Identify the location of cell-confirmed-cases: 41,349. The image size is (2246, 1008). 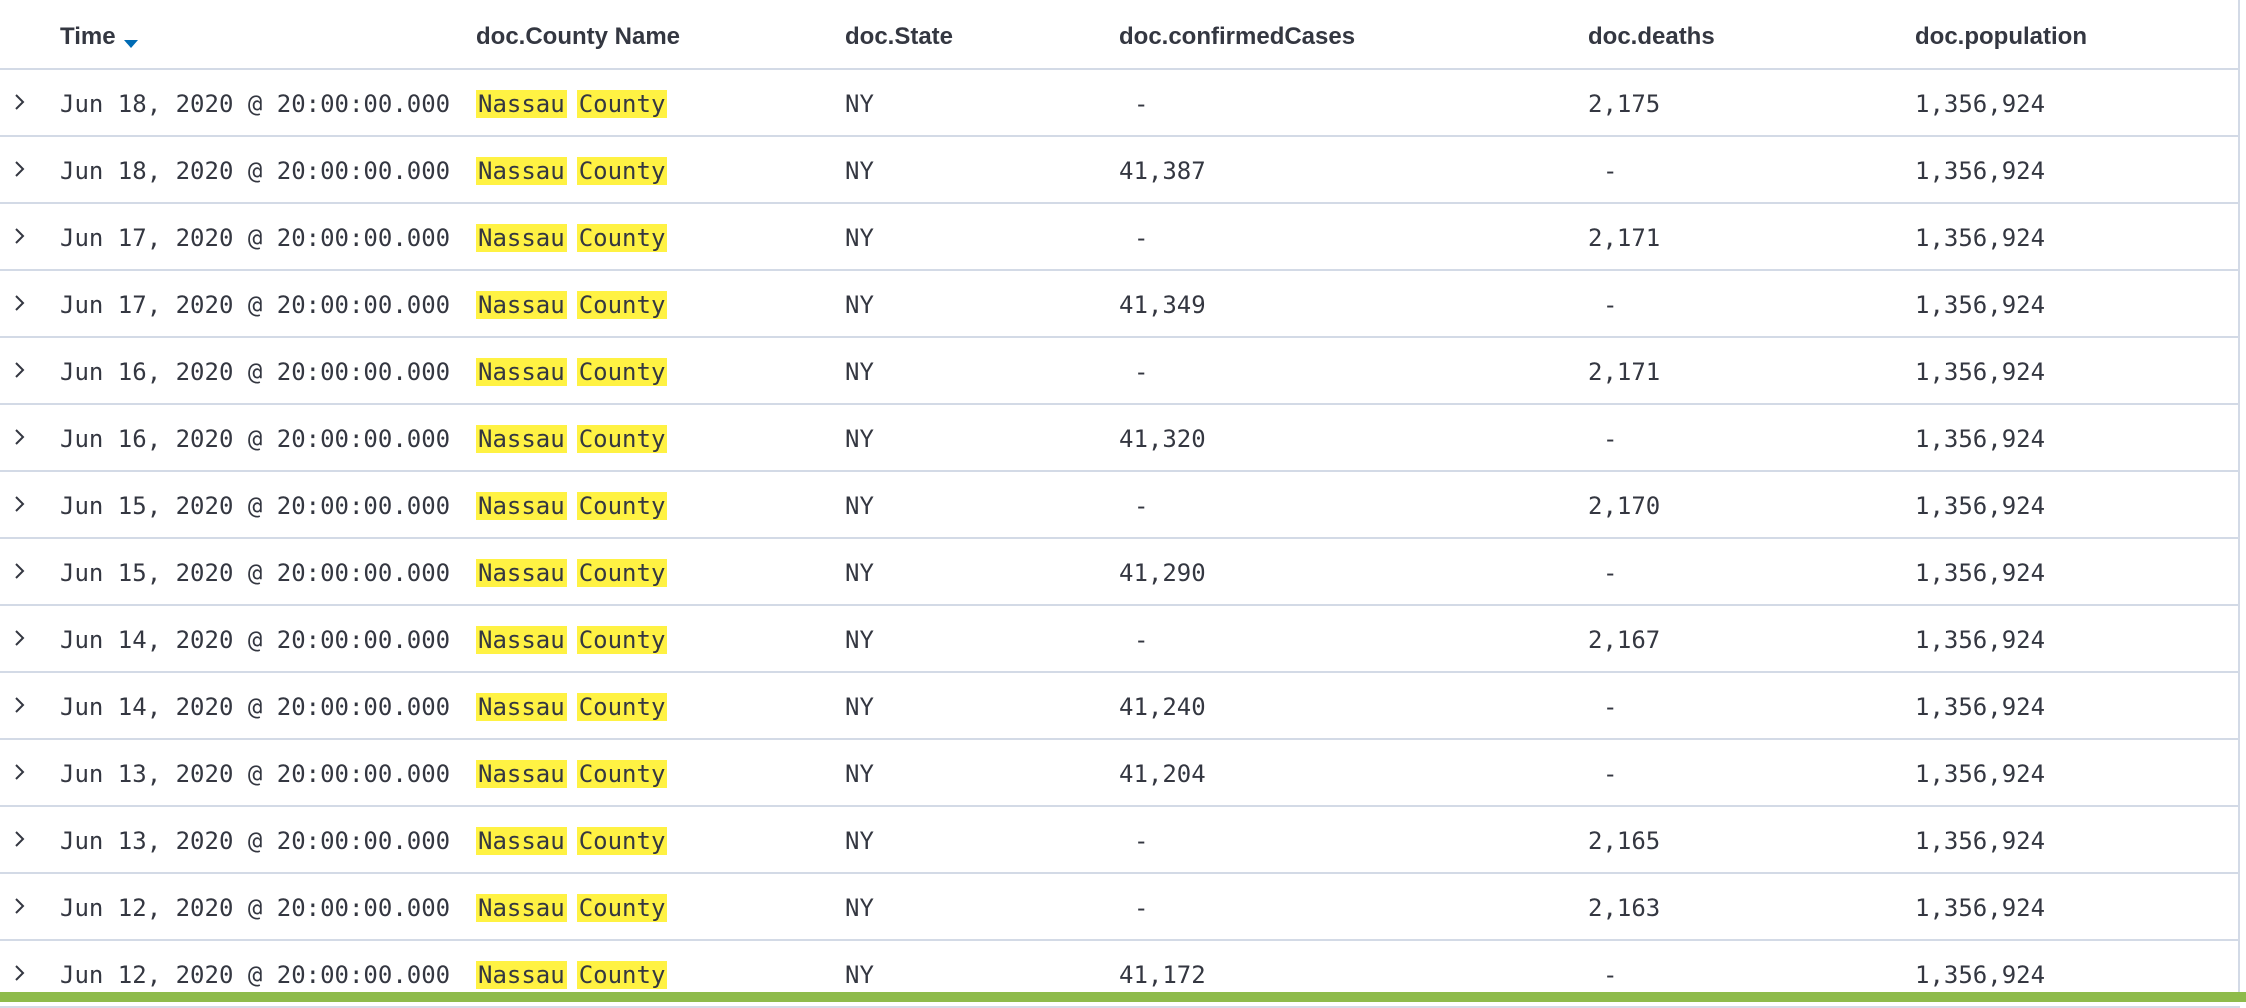
(1162, 305).